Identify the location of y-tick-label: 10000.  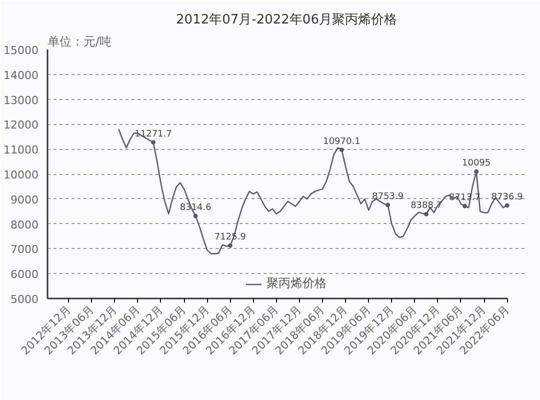
(21, 175).